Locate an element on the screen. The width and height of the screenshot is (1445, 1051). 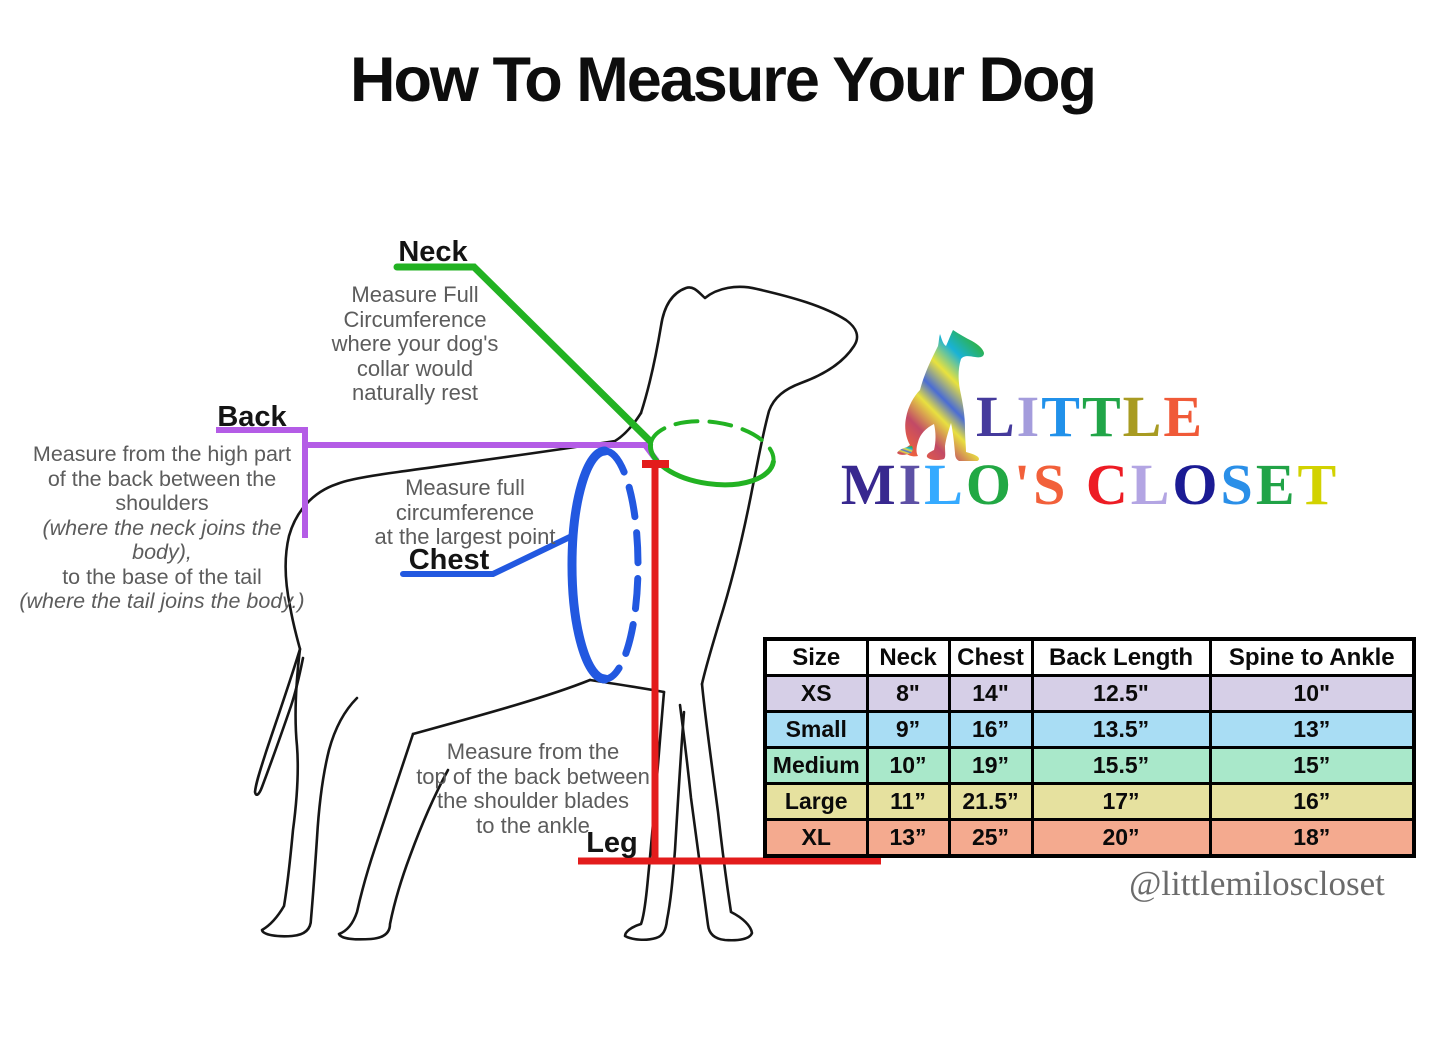
brand-letter: M is located at coordinates (869, 484).